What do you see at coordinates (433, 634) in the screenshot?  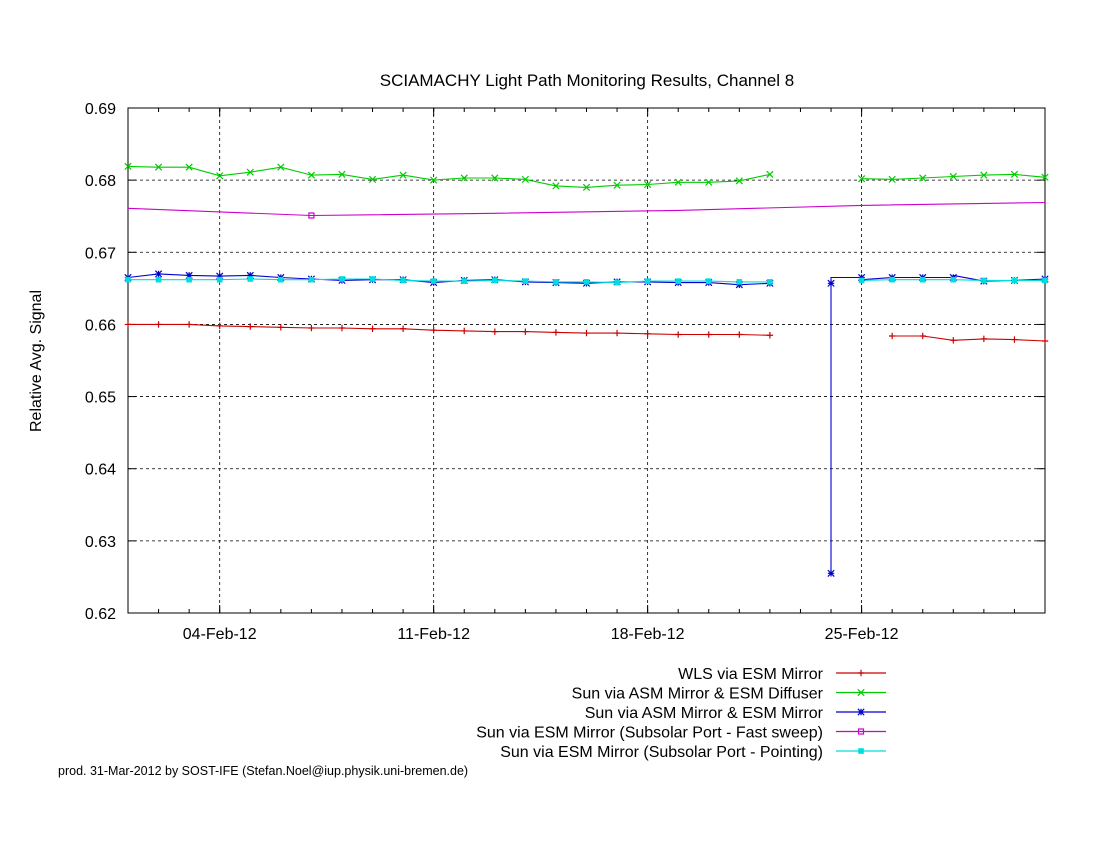 I see `x-tick-label: 11-Feb-12` at bounding box center [433, 634].